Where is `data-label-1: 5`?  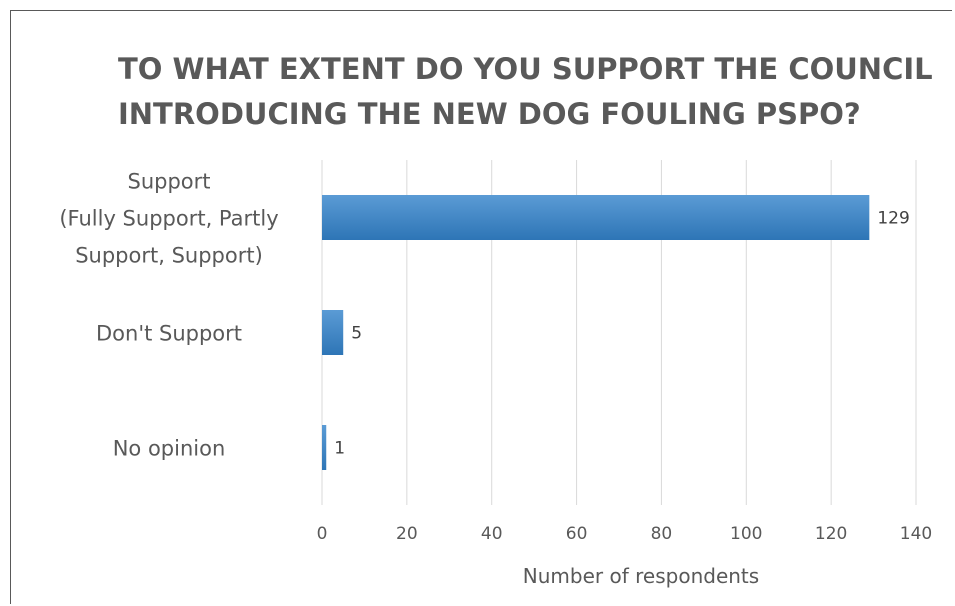 data-label-1: 5 is located at coordinates (356, 334).